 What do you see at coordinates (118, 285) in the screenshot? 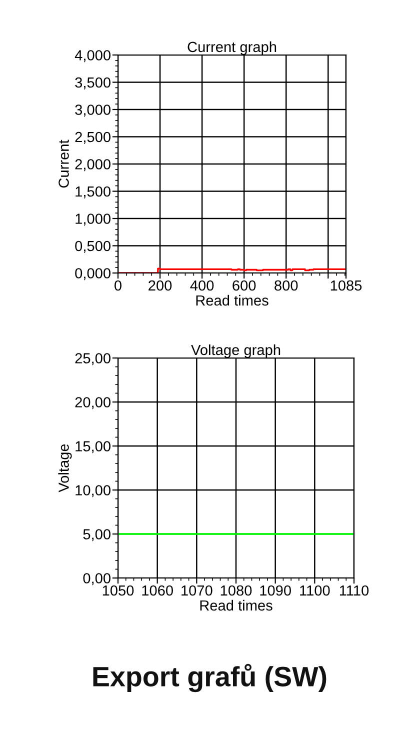
I see `x-tick-label: 0` at bounding box center [118, 285].